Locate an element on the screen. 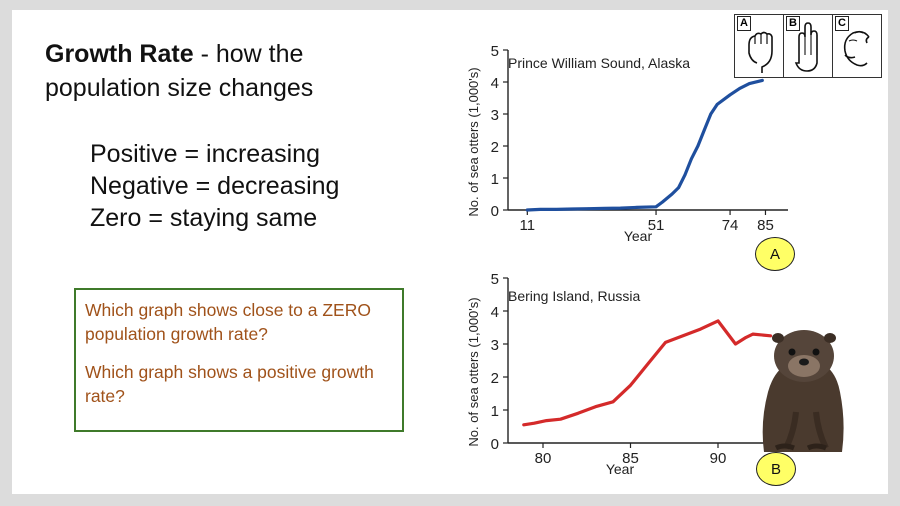 The image size is (900, 506). chart-a-xlabel: Year is located at coordinates (638, 236).